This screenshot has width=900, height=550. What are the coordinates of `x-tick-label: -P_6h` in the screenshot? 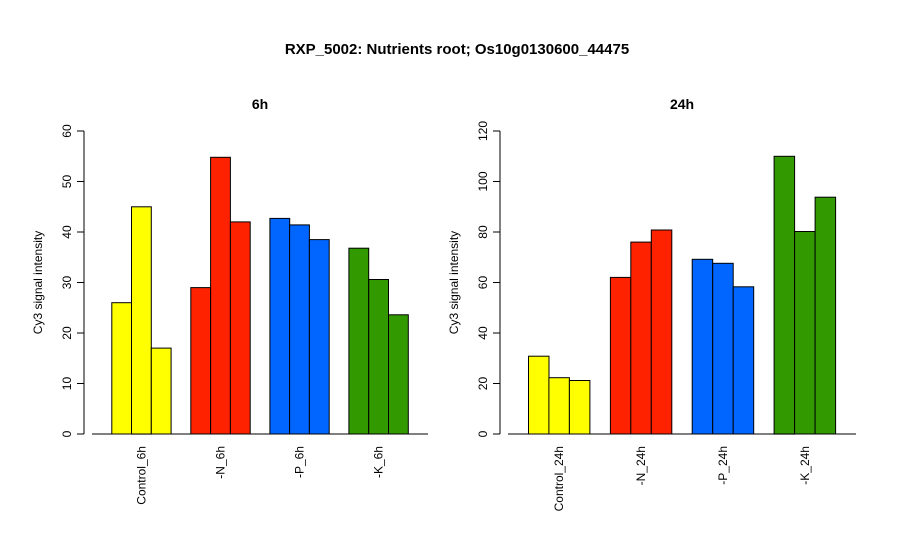 It's located at (300, 462).